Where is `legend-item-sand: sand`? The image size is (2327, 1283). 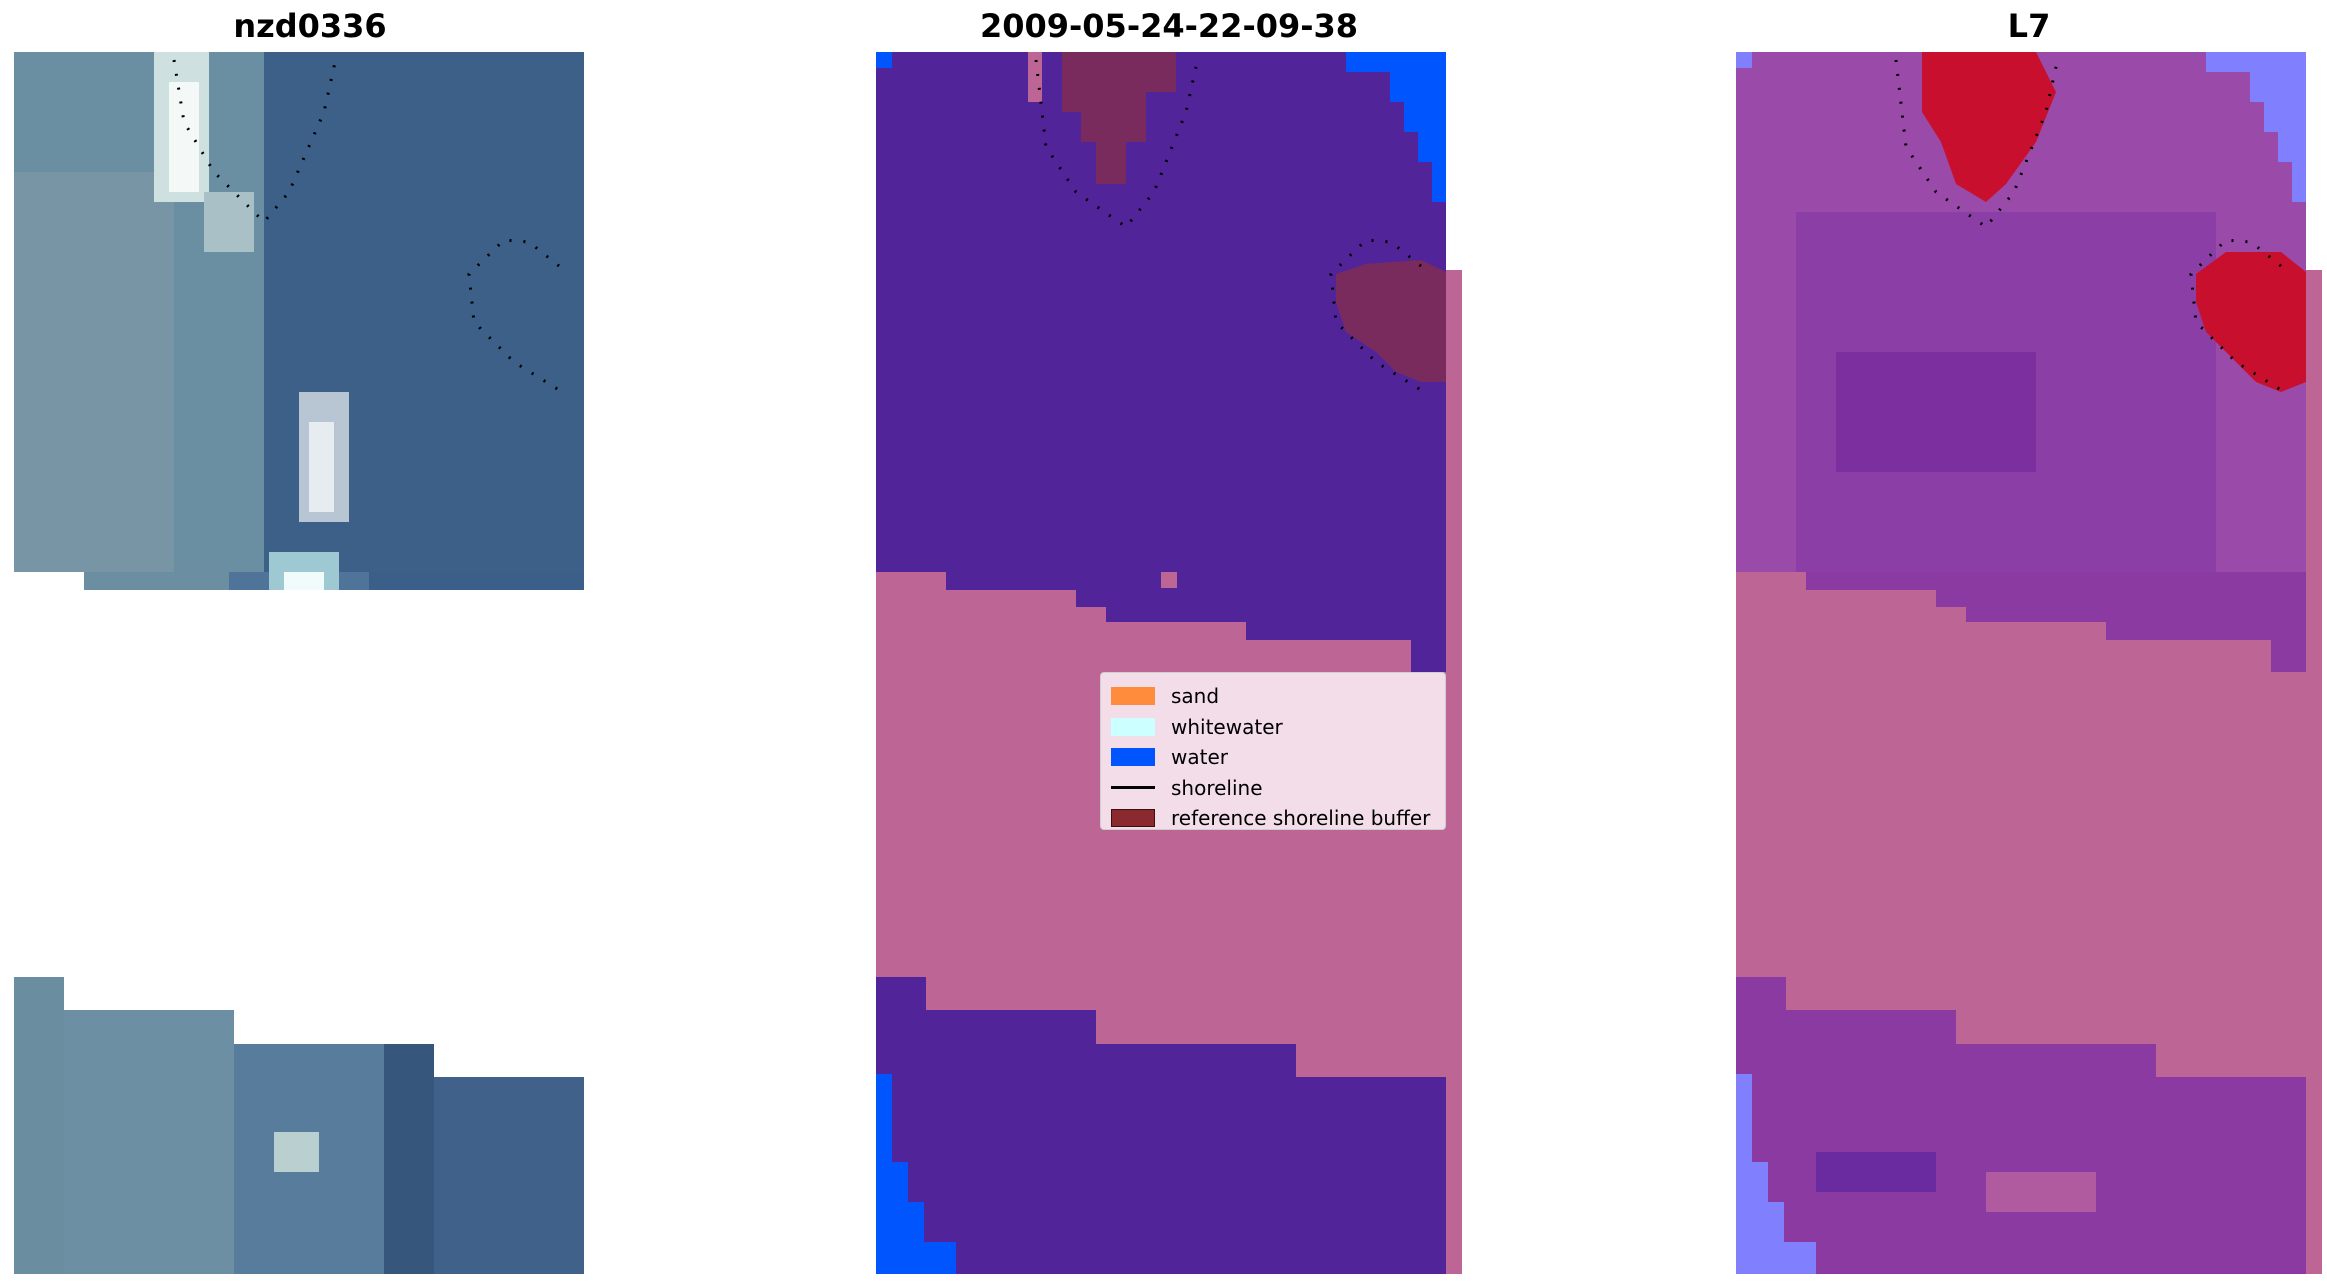 legend-item-sand: sand is located at coordinates (1273, 696).